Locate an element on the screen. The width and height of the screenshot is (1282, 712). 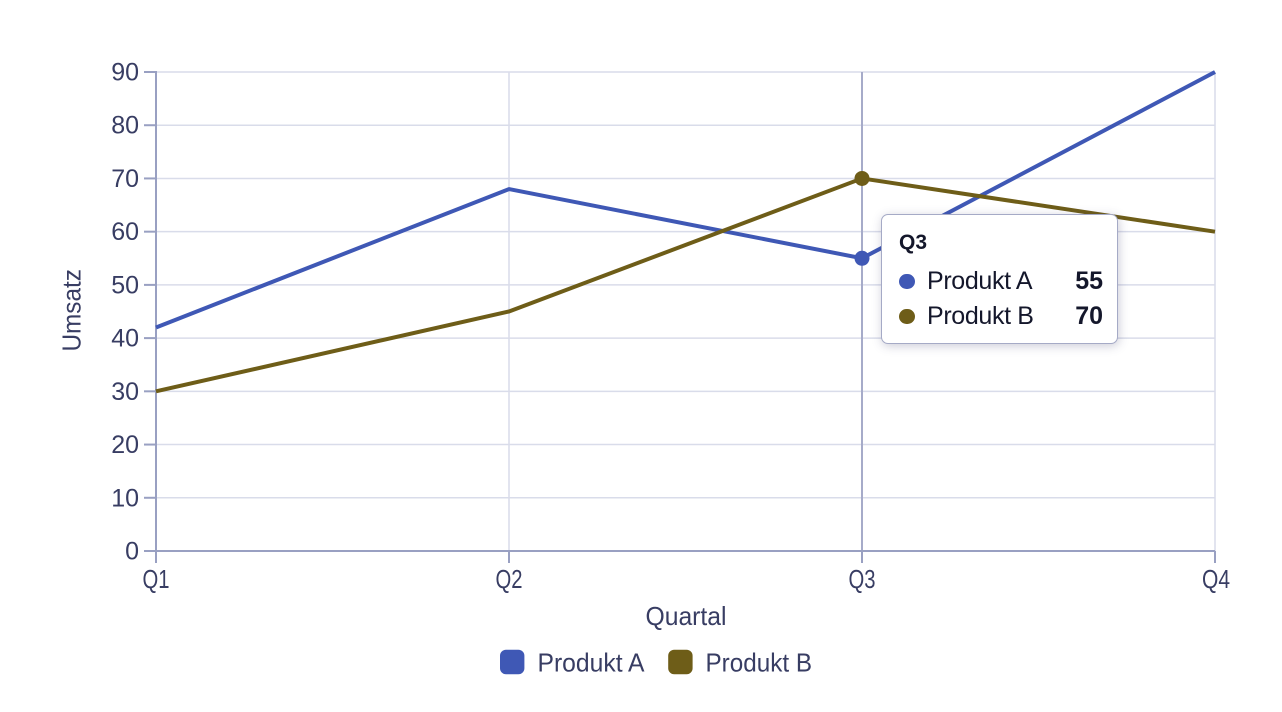
svg-text: 0 is located at coordinates (132, 552).